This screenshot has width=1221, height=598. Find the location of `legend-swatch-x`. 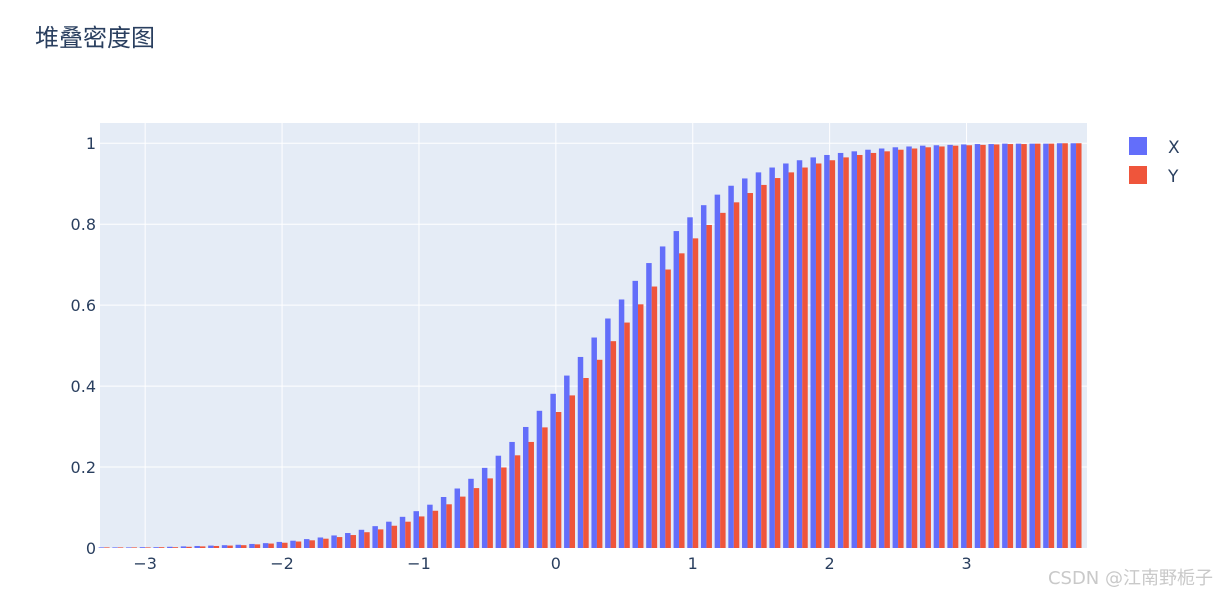

legend-swatch-x is located at coordinates (1138, 146).